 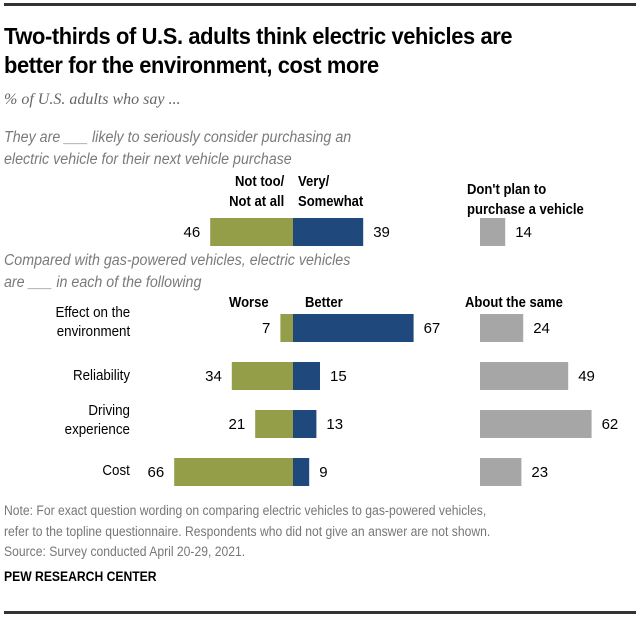 I want to click on legend-about-the-same: About the same, so click(x=514, y=303).